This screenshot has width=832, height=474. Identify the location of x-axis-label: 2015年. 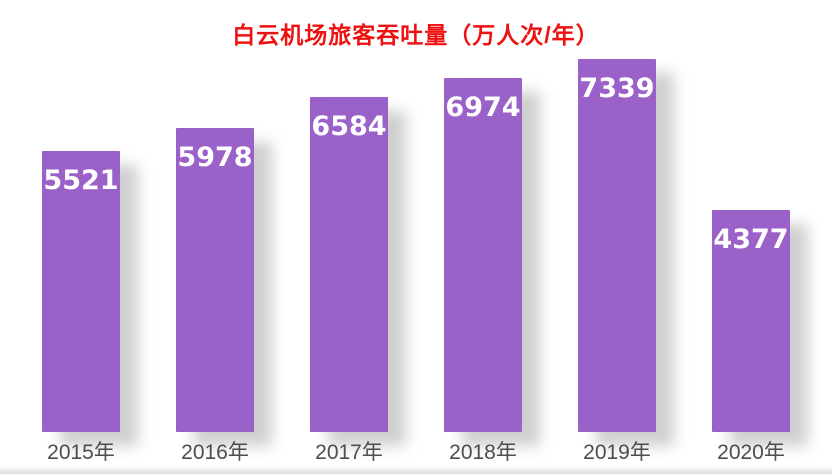
(81, 452).